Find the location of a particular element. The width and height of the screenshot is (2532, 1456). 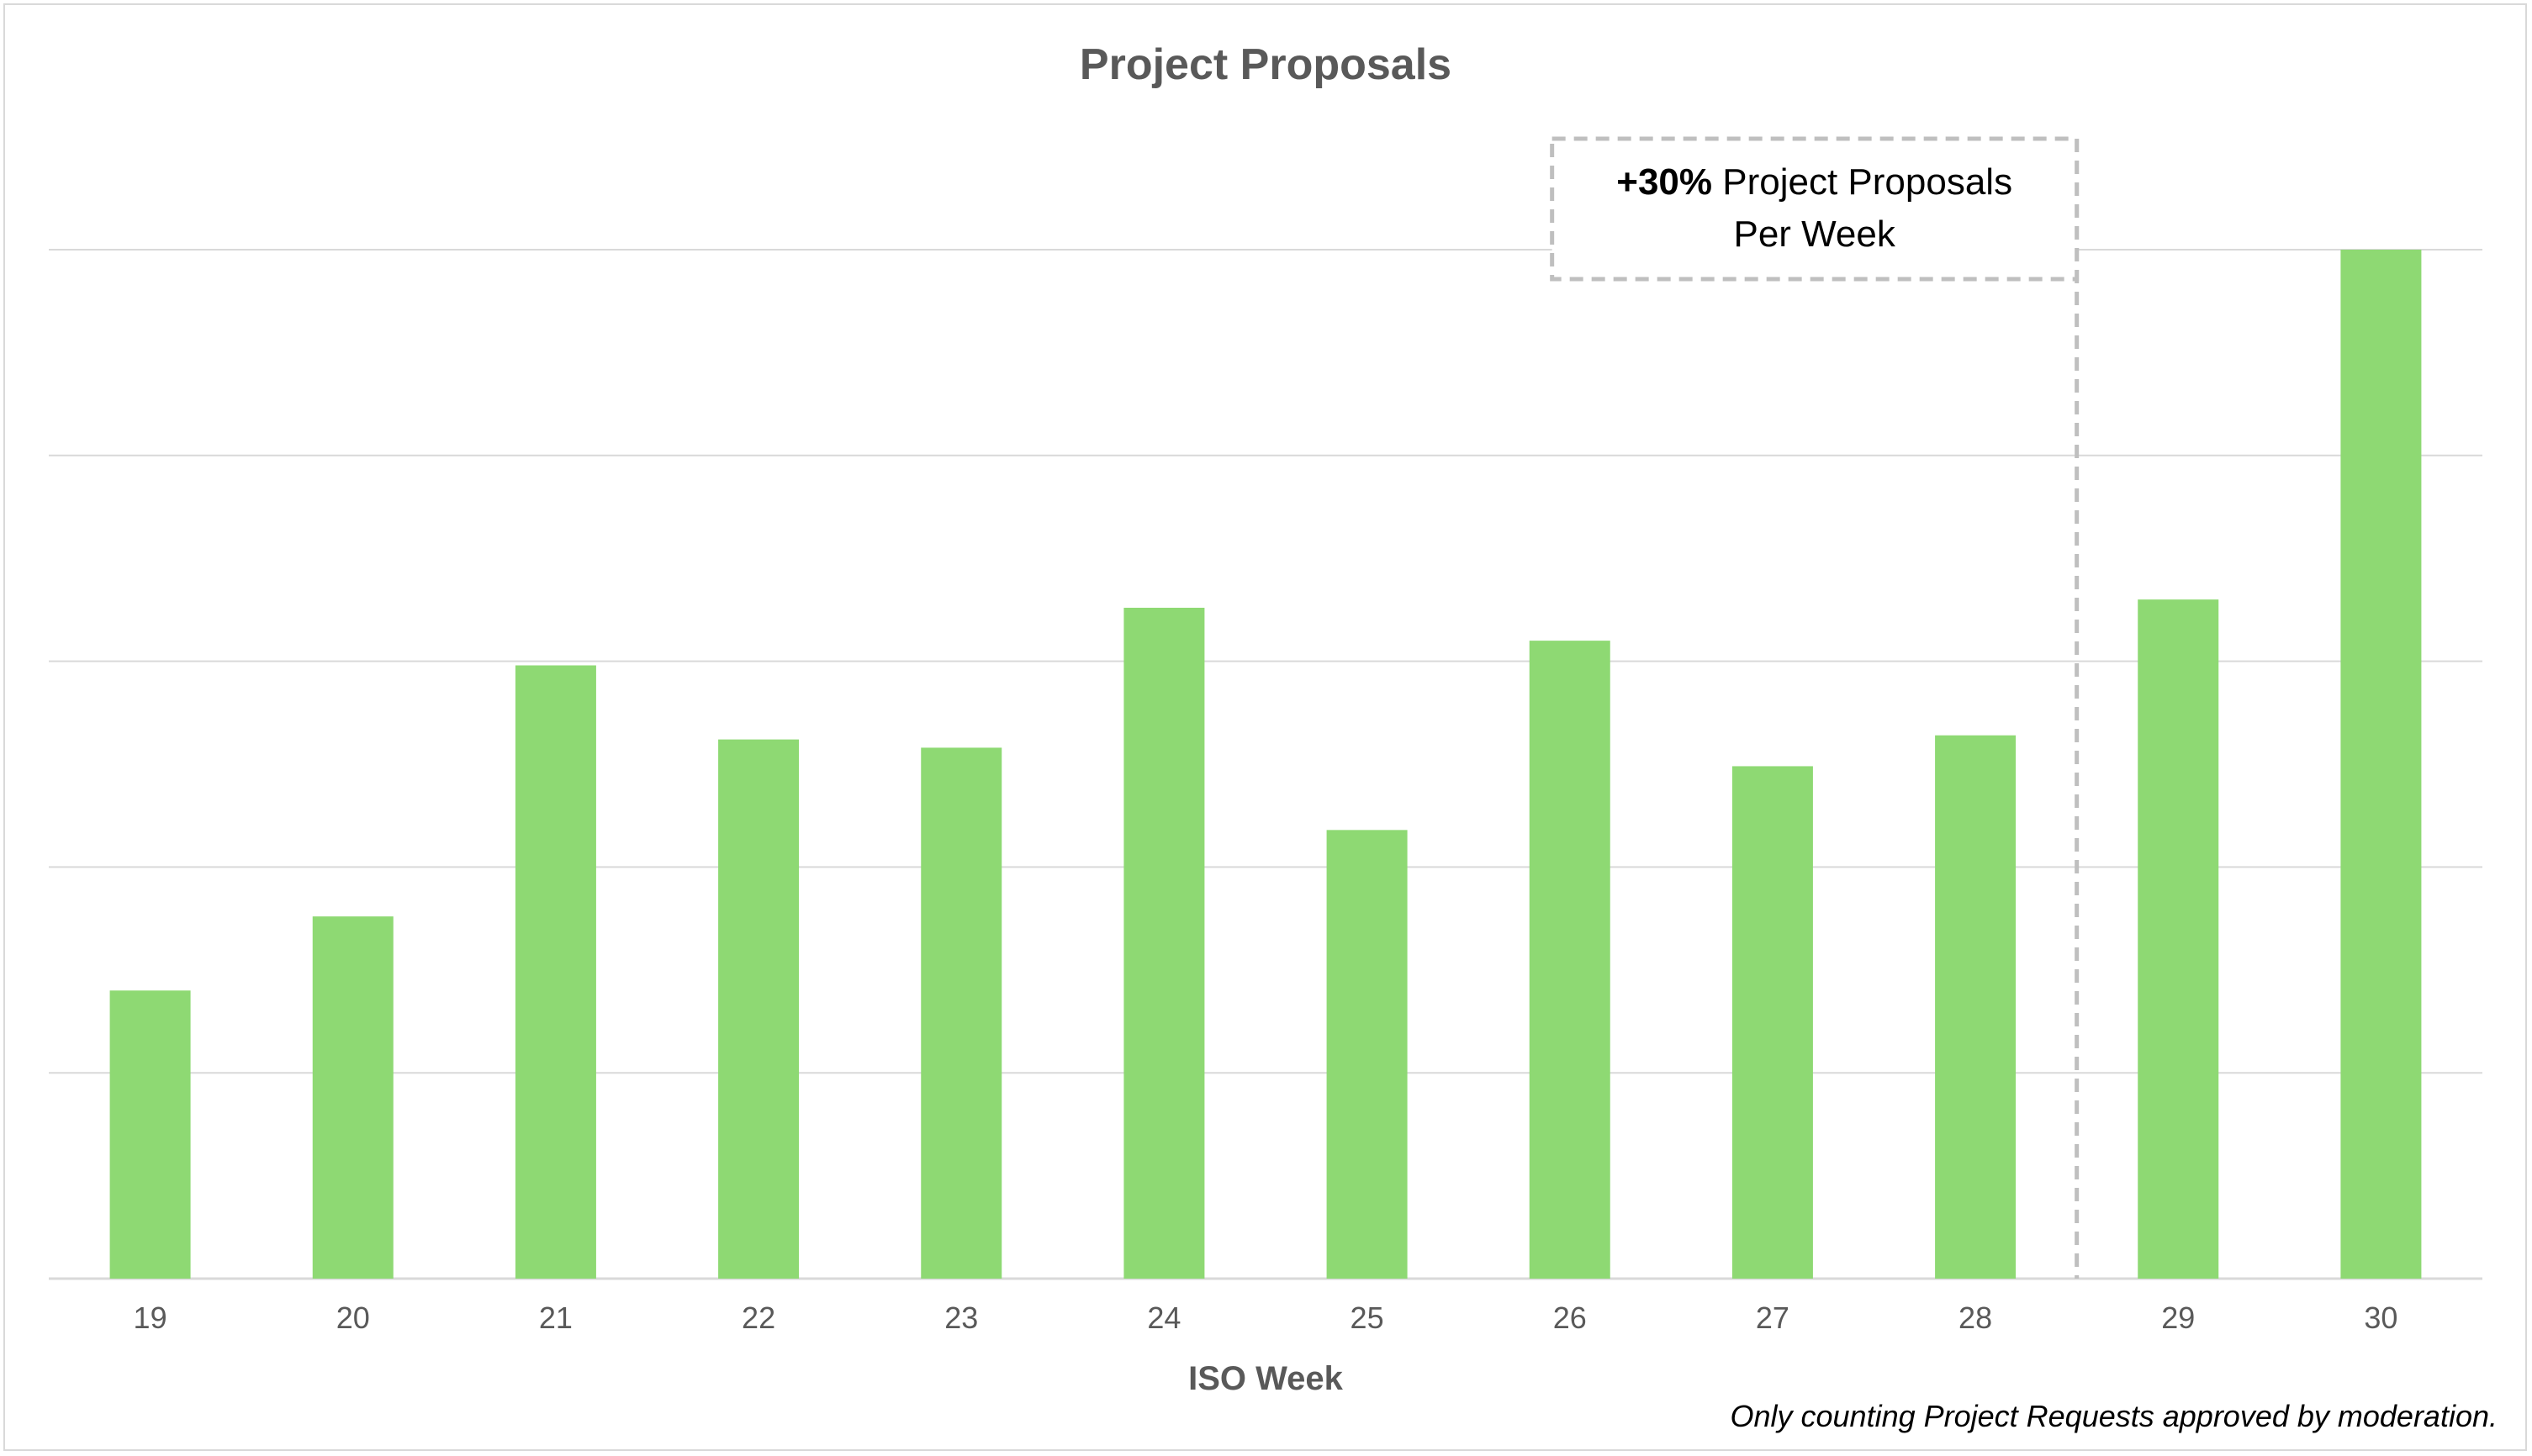

x-tick-label: 20 is located at coordinates (353, 1317).